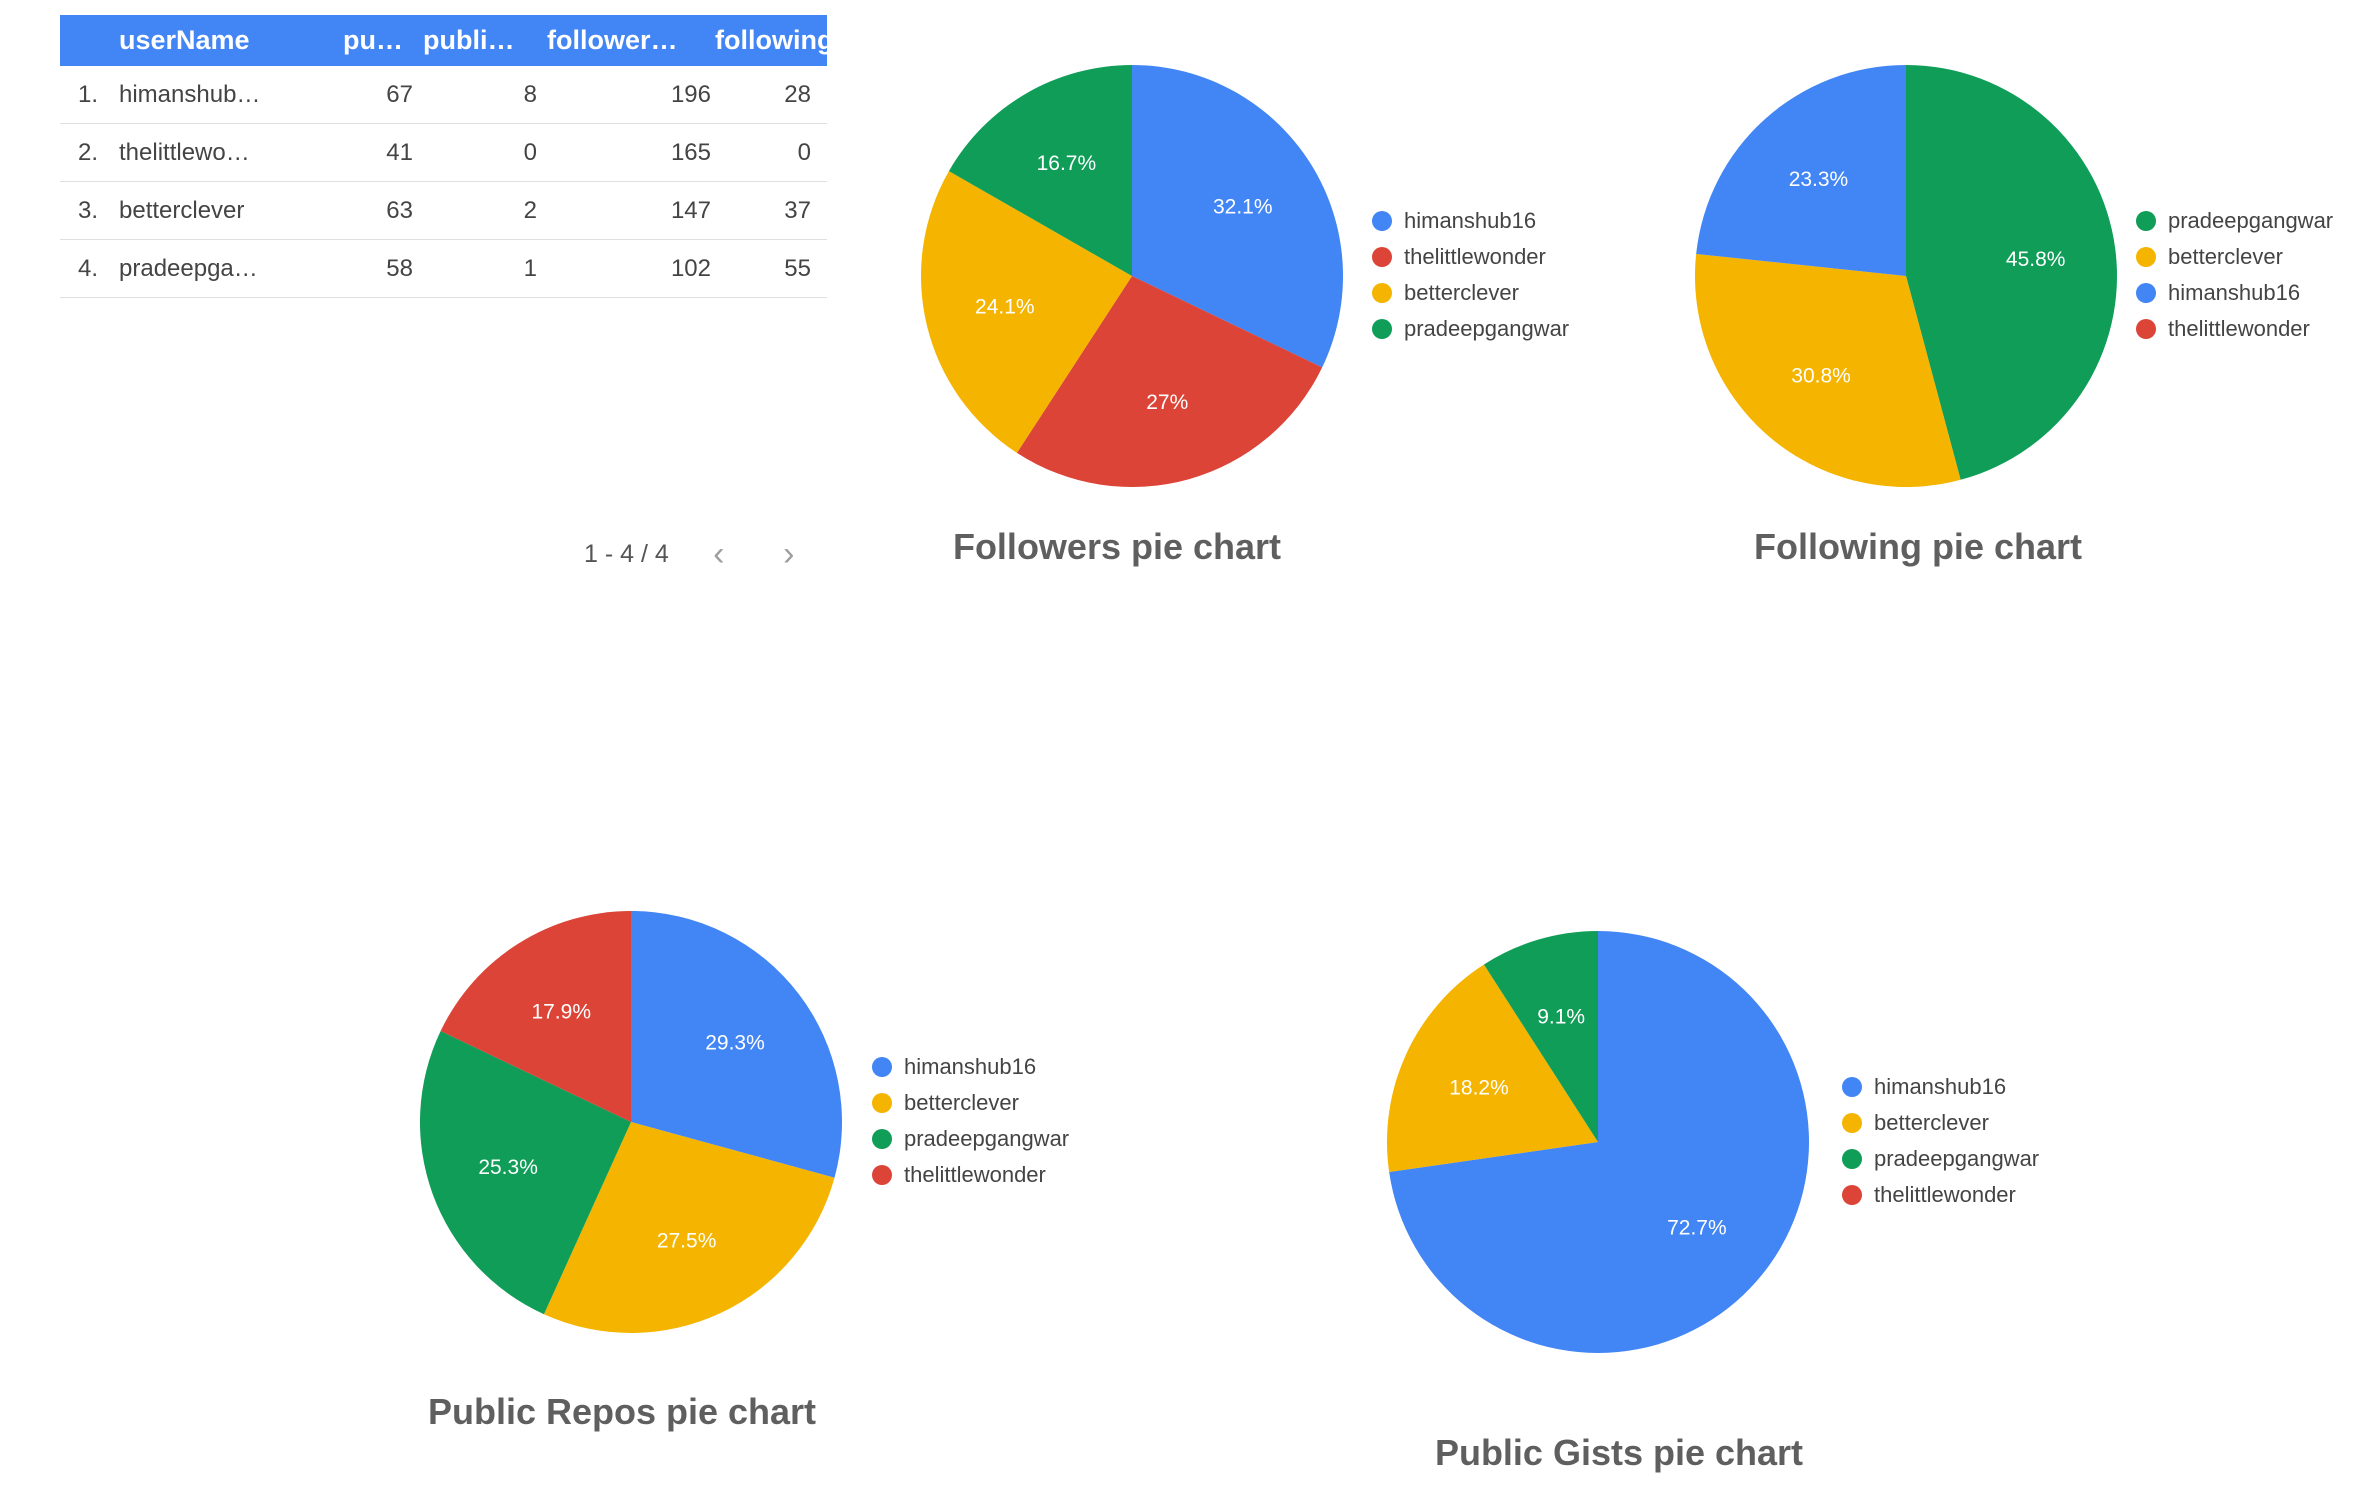 This screenshot has width=2356, height=1502. Describe the element at coordinates (626, 553) in the screenshot. I see `pagination-label: 1 - 4 / 4` at that location.